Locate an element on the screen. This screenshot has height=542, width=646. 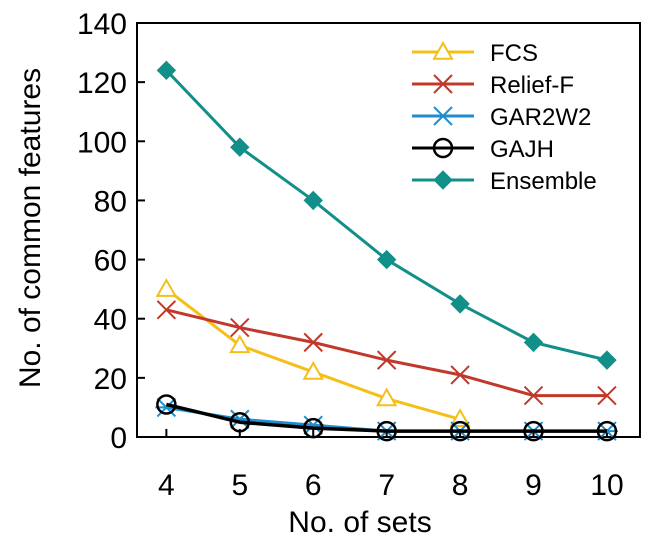
legend-label: GAR2W2 is located at coordinates (540, 117).